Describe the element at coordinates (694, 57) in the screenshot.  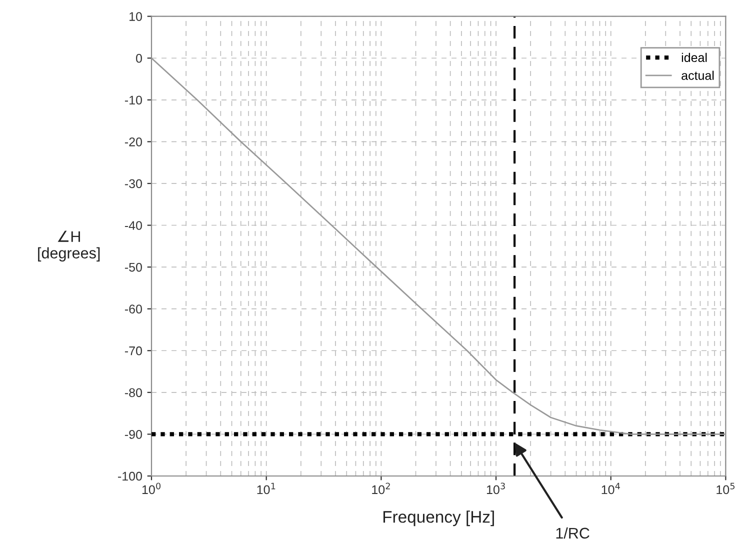
I see `legend-label: ideal` at that location.